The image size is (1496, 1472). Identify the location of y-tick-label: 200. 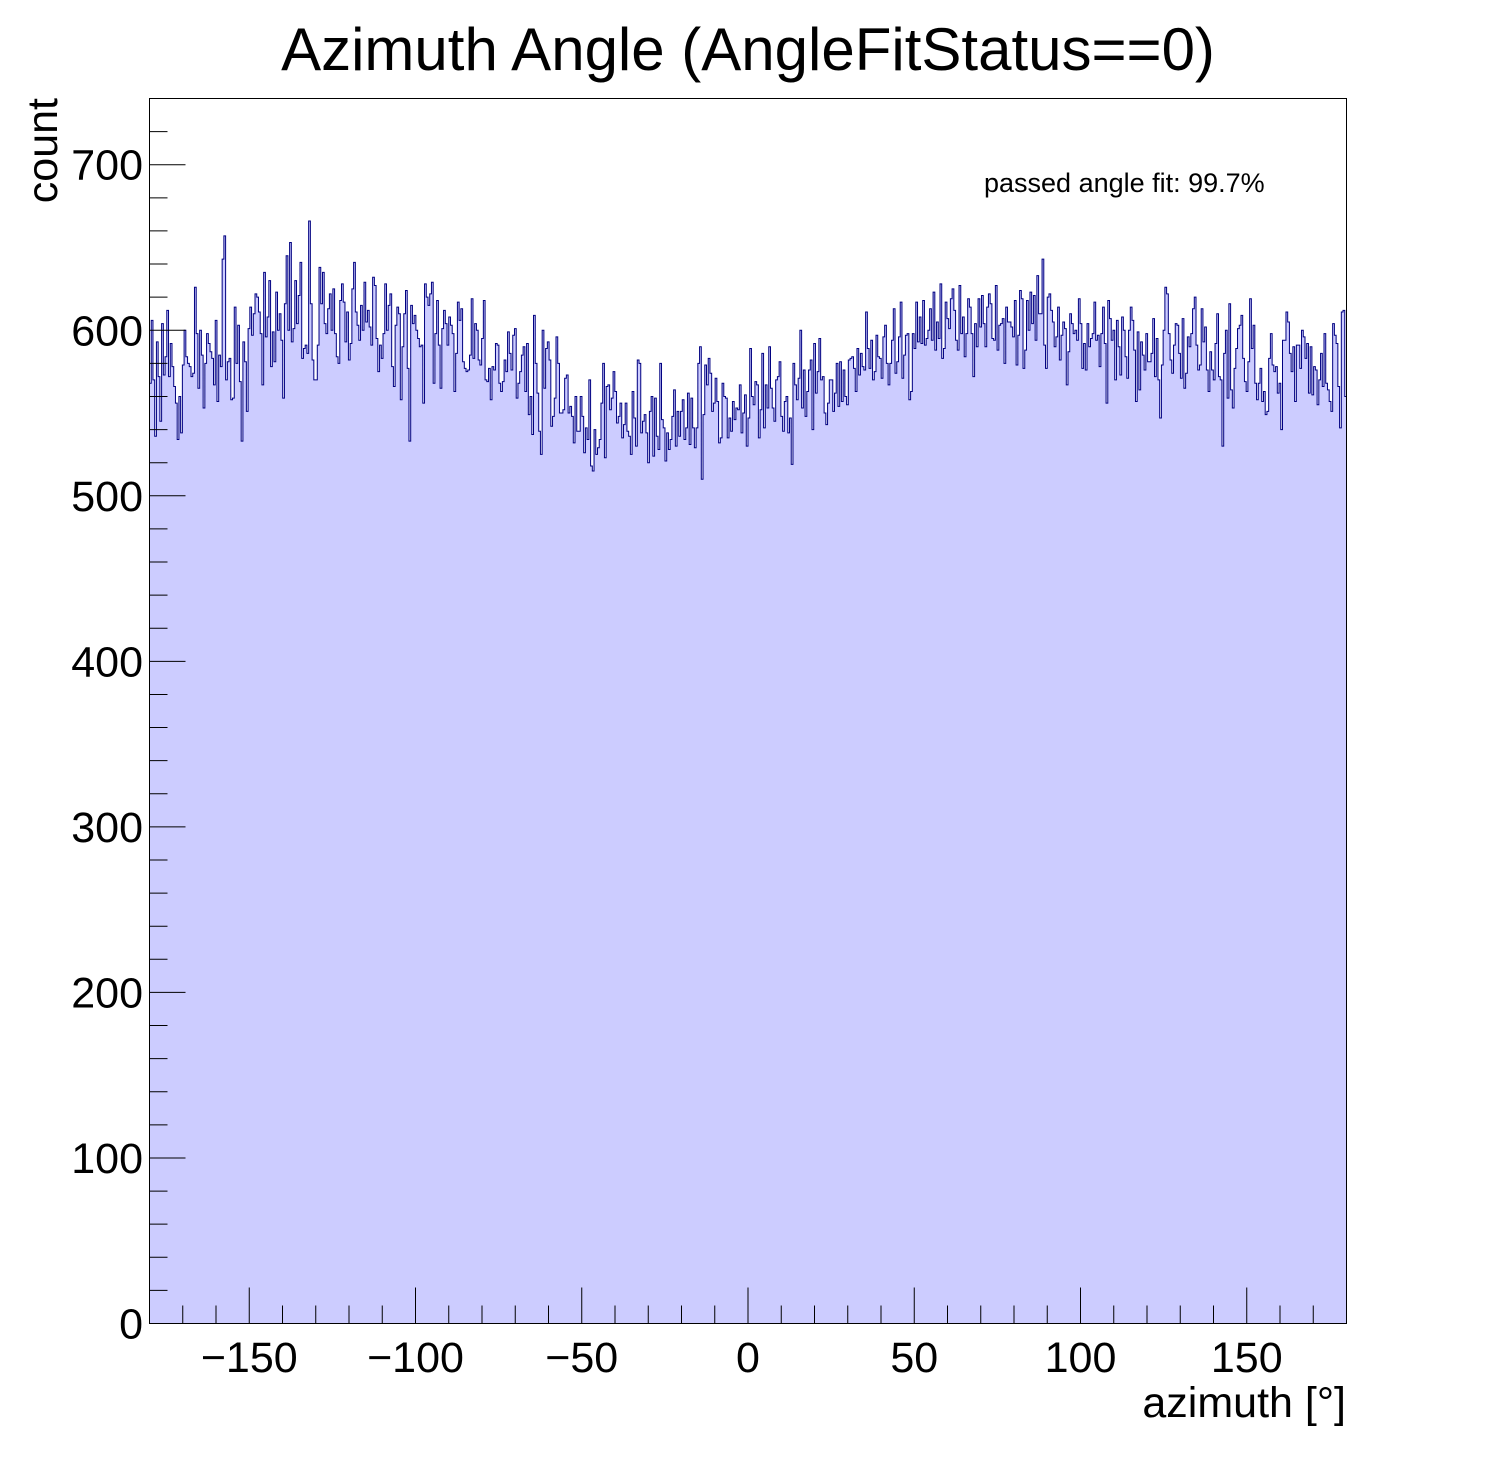
(107, 993).